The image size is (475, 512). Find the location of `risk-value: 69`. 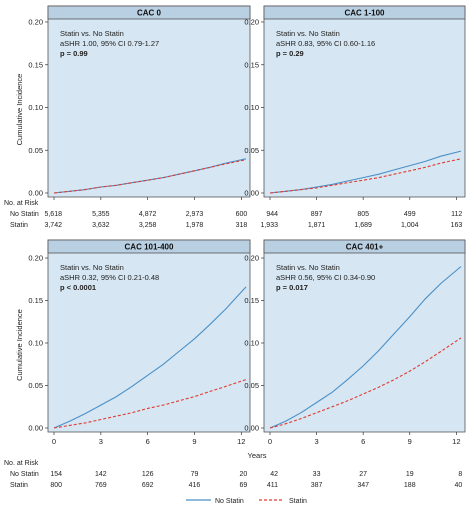

risk-value: 69 is located at coordinates (244, 485).